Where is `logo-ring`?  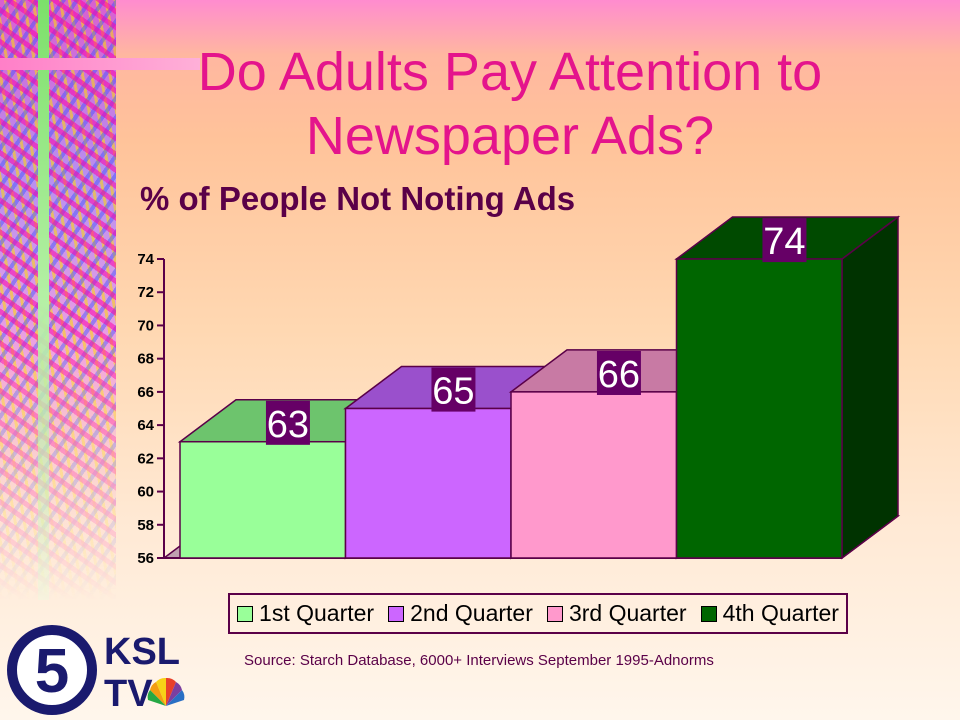 logo-ring is located at coordinates (52, 670).